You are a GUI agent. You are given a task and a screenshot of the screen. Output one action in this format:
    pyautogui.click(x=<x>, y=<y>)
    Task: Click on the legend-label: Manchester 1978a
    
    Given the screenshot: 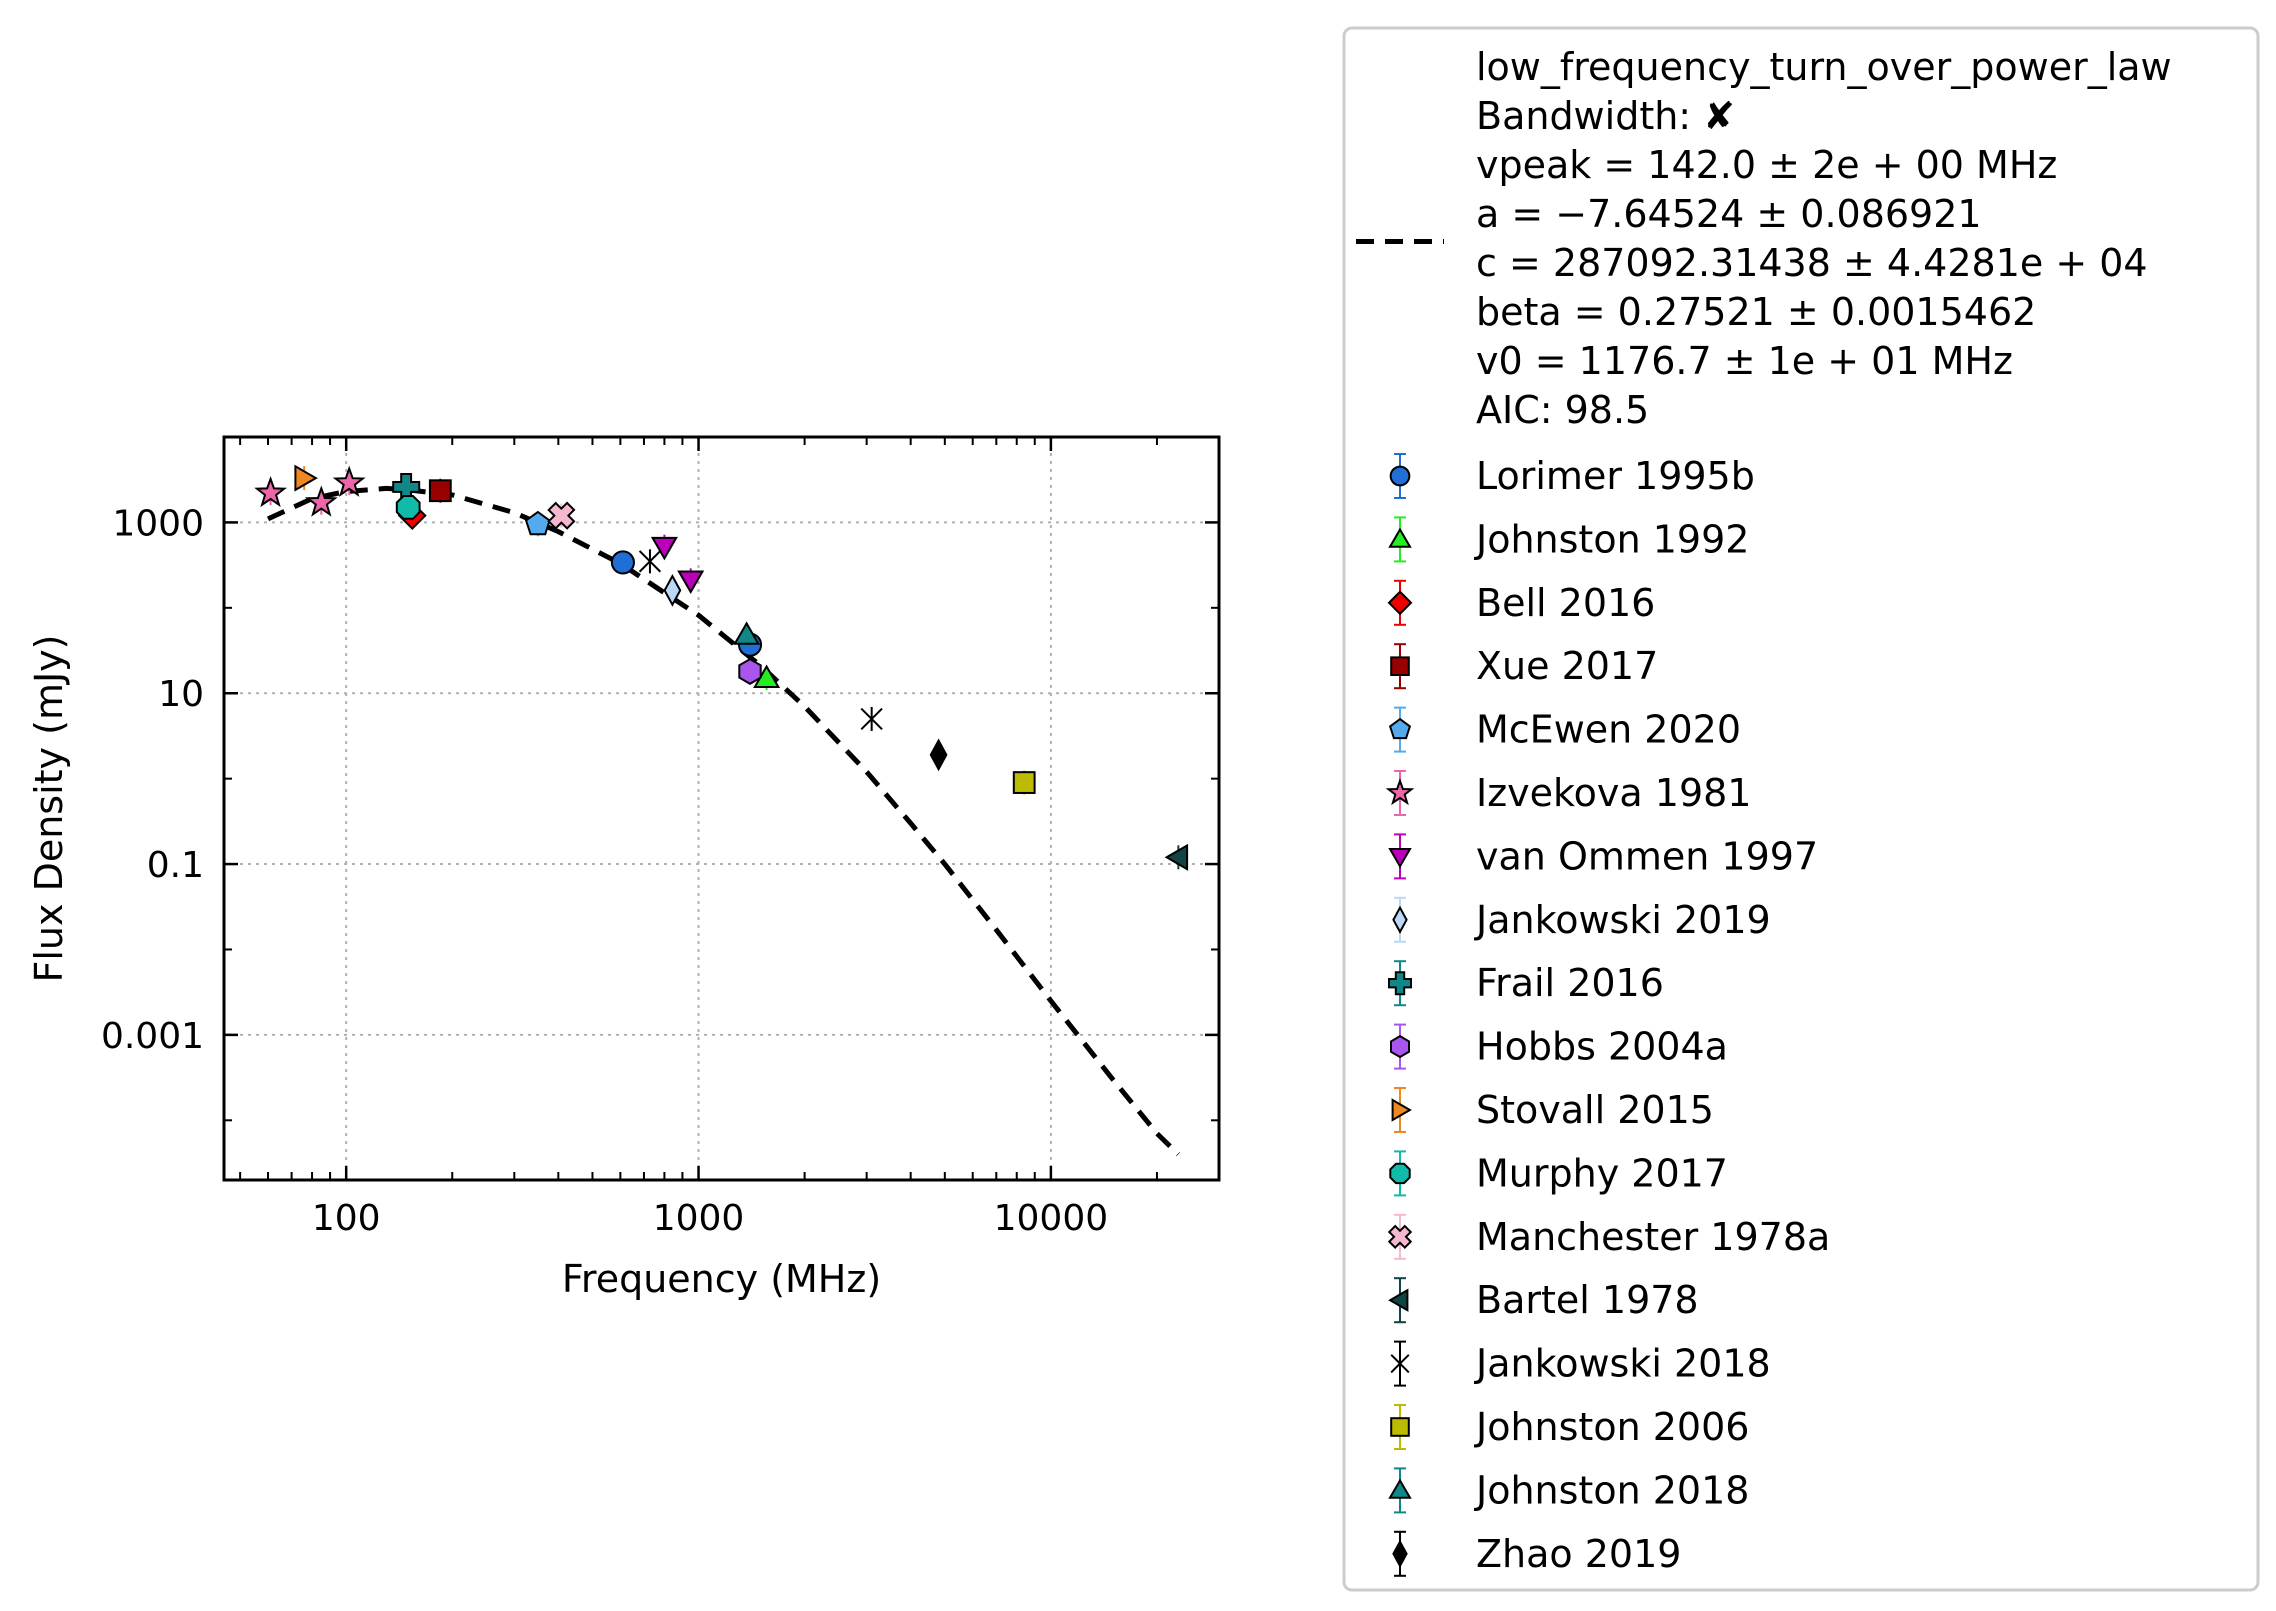 What is the action you would take?
    pyautogui.click(x=1653, y=1237)
    